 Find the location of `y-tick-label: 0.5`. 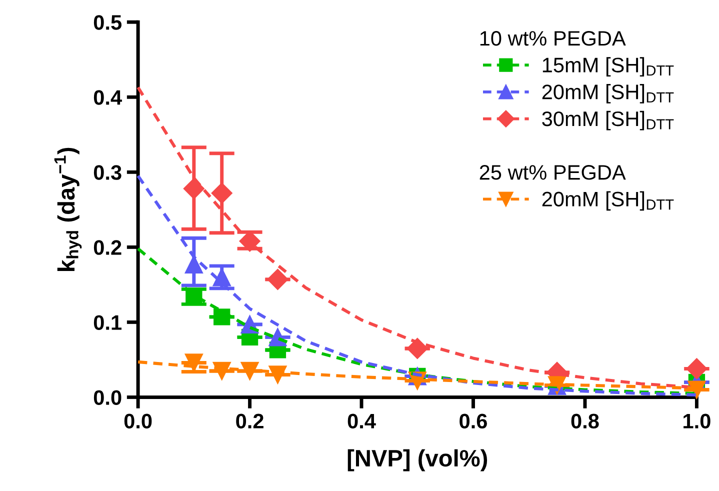

y-tick-label: 0.5 is located at coordinates (108, 22).